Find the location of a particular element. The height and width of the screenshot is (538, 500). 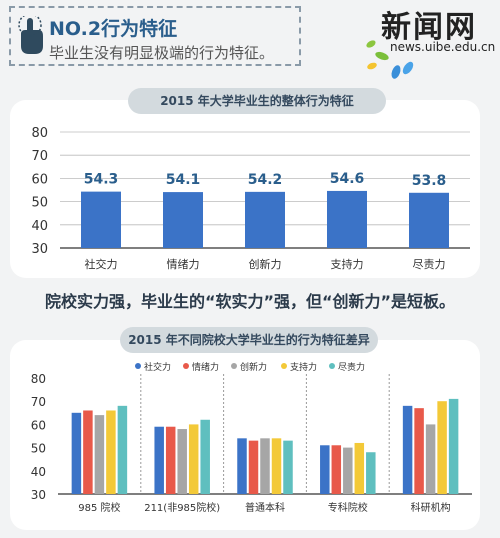

pointing-hand-icon is located at coordinates (30, 35).